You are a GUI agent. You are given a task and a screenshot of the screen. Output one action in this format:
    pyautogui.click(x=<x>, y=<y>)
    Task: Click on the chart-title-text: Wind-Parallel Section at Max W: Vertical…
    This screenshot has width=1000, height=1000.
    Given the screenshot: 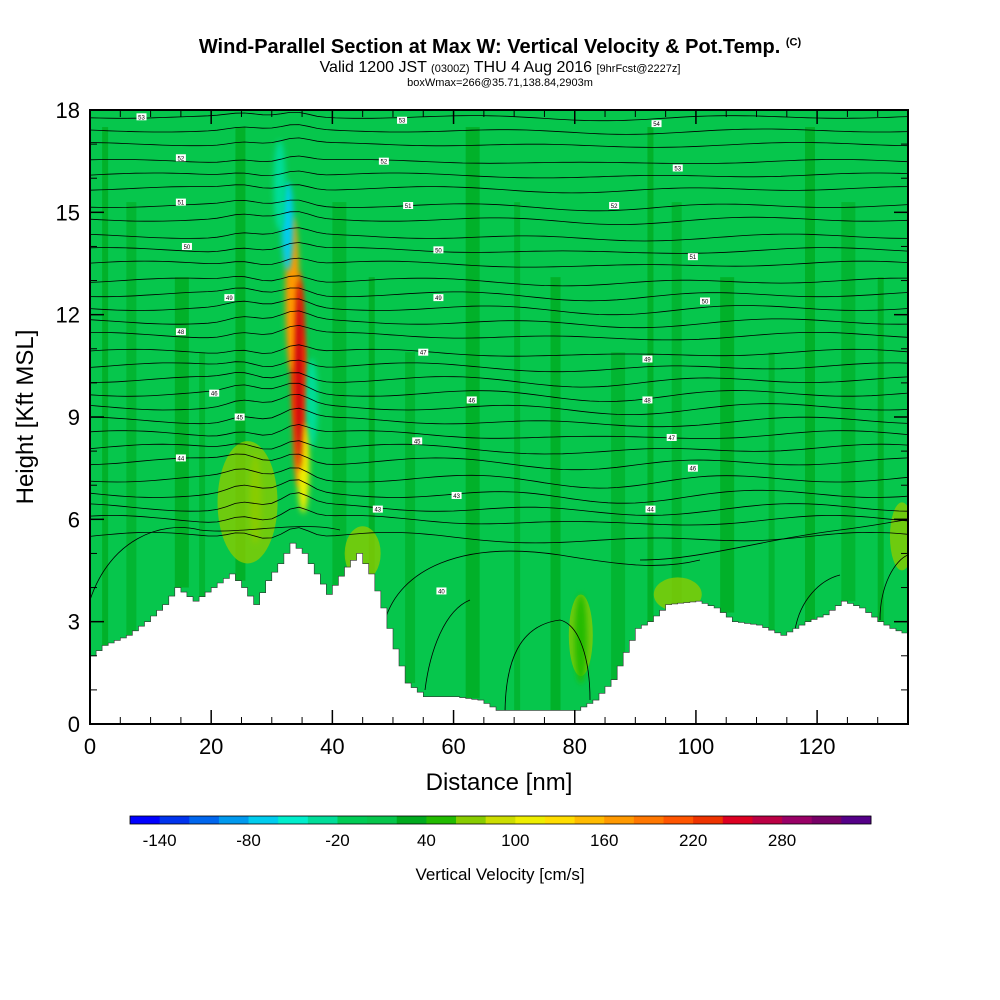 What is the action you would take?
    pyautogui.click(x=489, y=47)
    